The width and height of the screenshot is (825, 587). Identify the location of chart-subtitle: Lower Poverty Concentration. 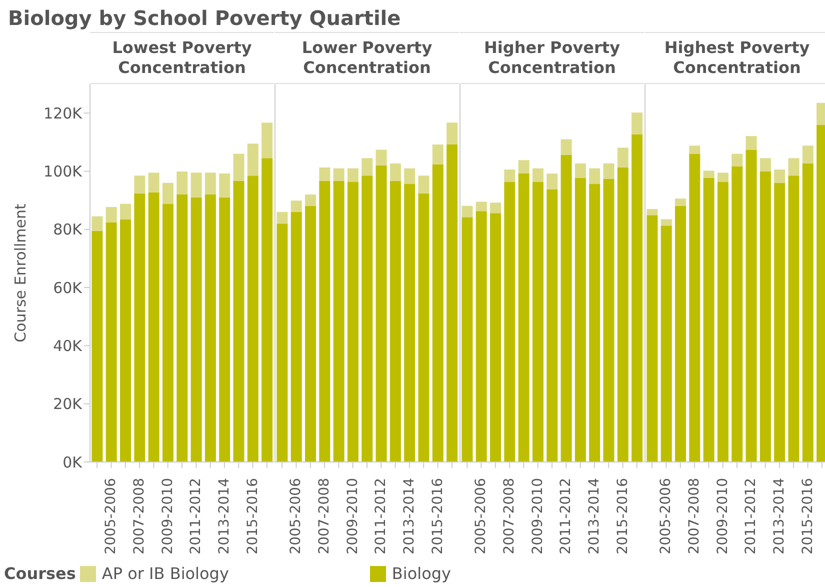
(367, 58).